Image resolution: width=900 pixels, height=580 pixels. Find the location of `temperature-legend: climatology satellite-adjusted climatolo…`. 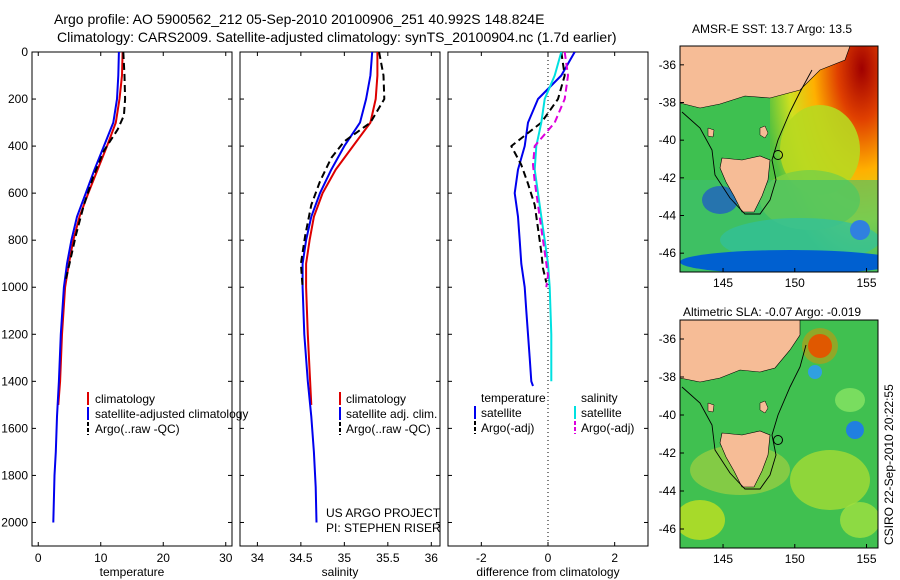

temperature-legend: climatology satellite-adjusted climatolo… is located at coordinates (167, 414).